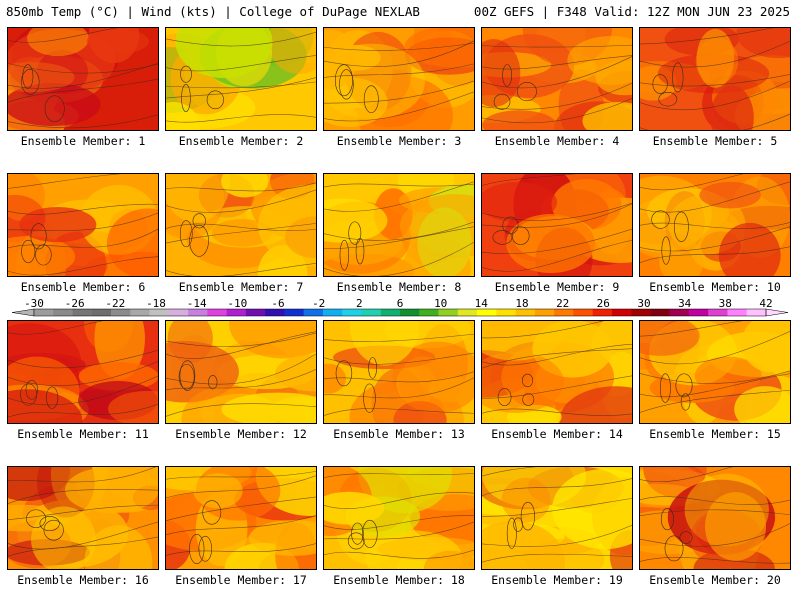 The width and height of the screenshot is (800, 600). Describe the element at coordinates (440, 303) in the screenshot. I see `colorbar-tick-label: 10` at that location.